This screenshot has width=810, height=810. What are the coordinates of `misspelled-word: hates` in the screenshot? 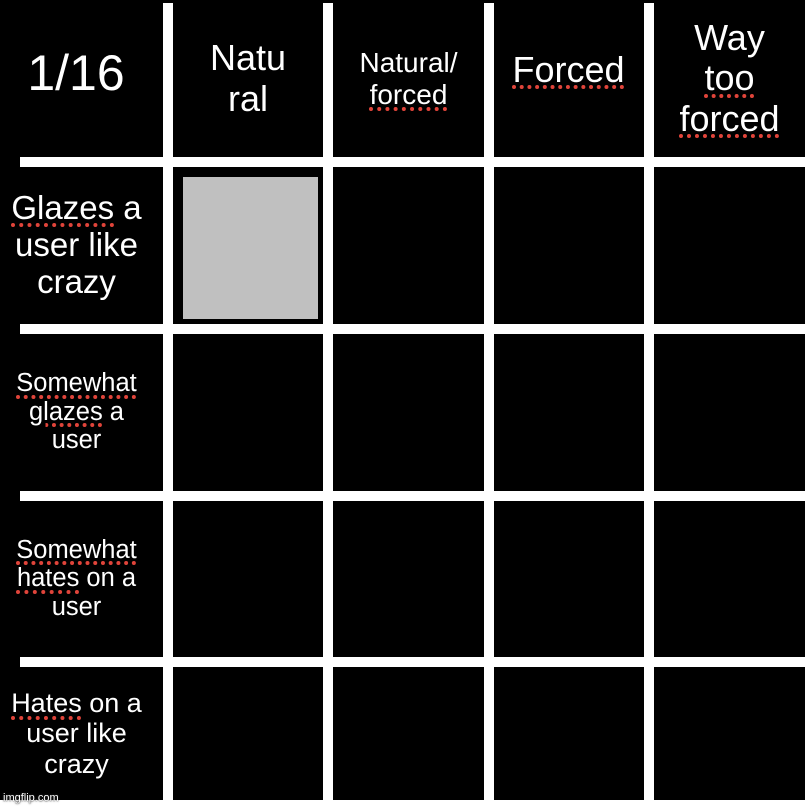 It's located at (48, 578).